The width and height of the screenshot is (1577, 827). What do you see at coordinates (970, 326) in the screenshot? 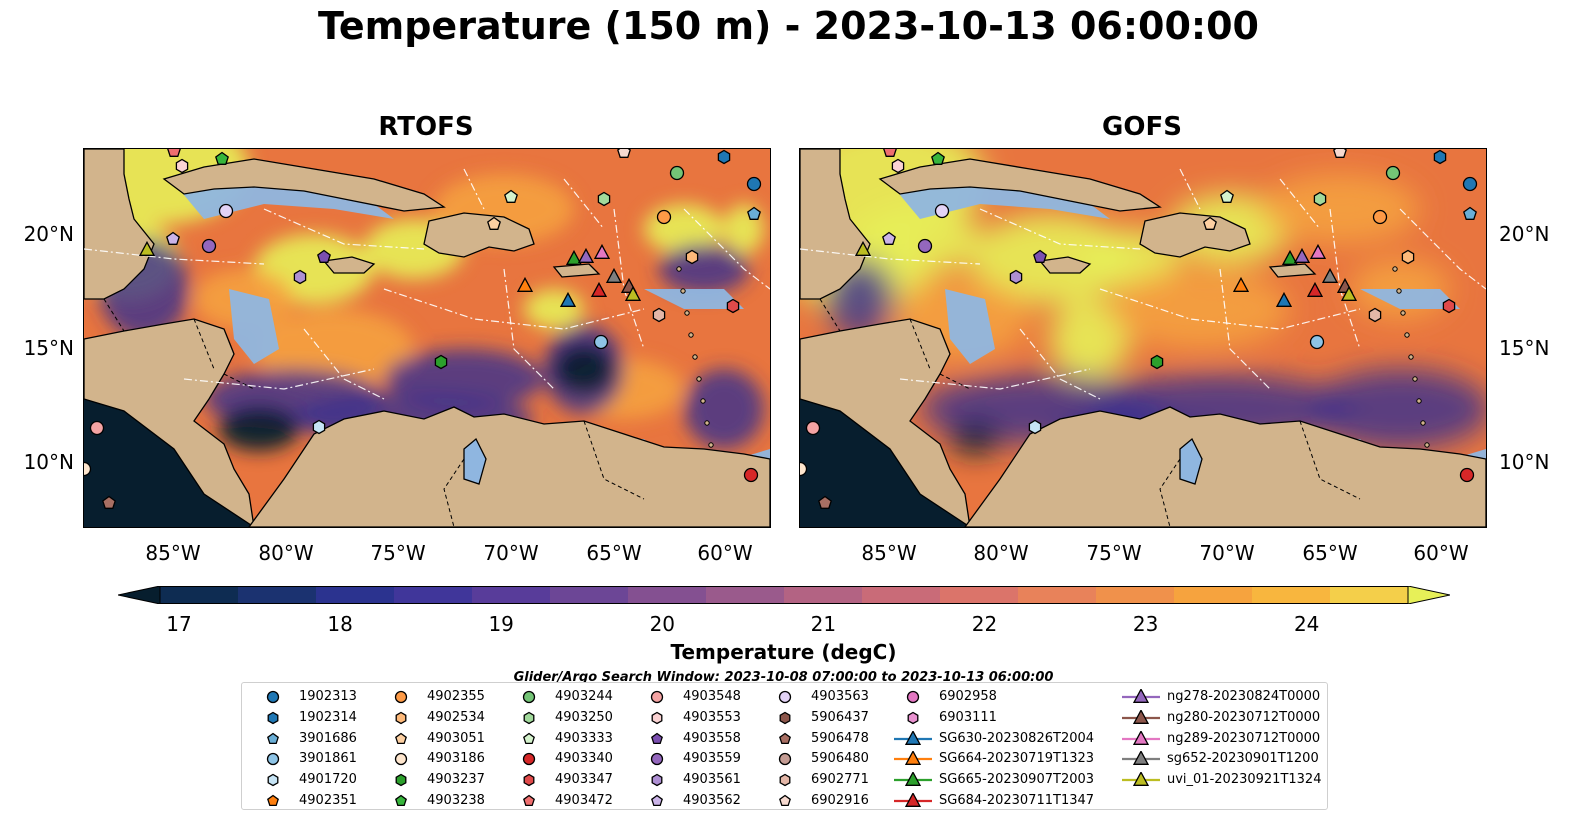
I see `continental-shelf` at bounding box center [970, 326].